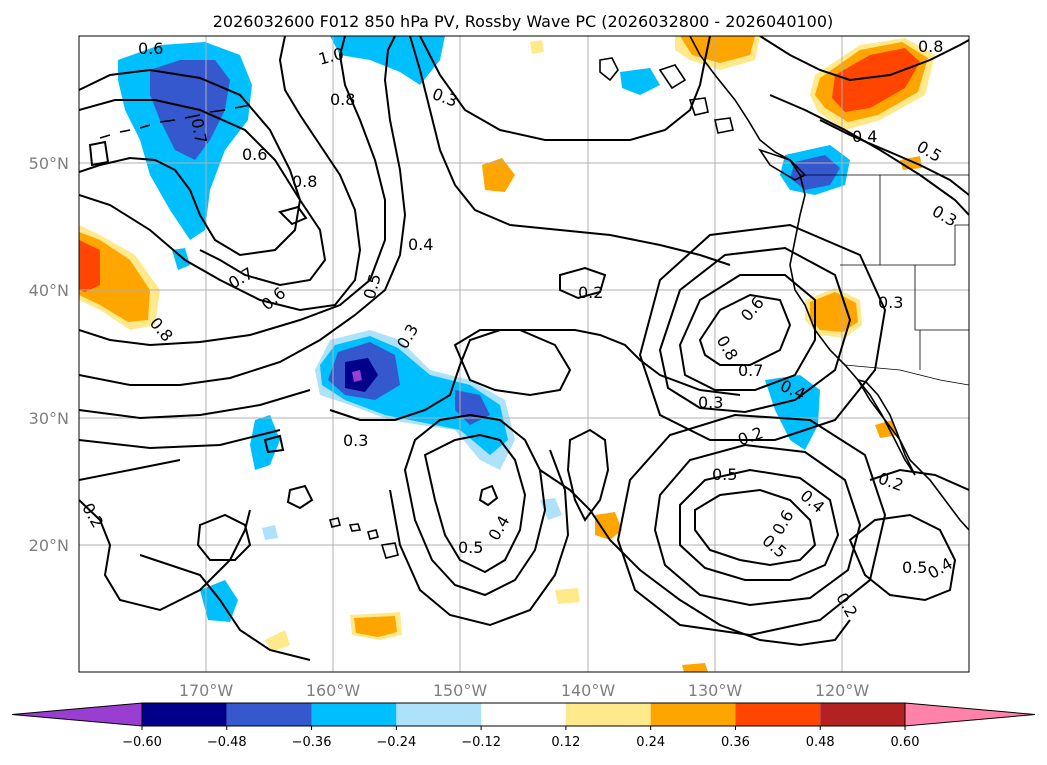  I want to click on alaska-islands, so click(666, 95).